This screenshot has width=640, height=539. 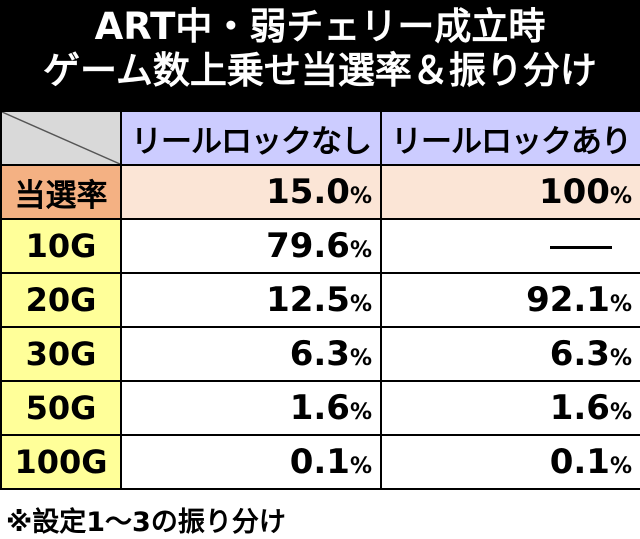 I want to click on value-number: 100, so click(x=574, y=192).